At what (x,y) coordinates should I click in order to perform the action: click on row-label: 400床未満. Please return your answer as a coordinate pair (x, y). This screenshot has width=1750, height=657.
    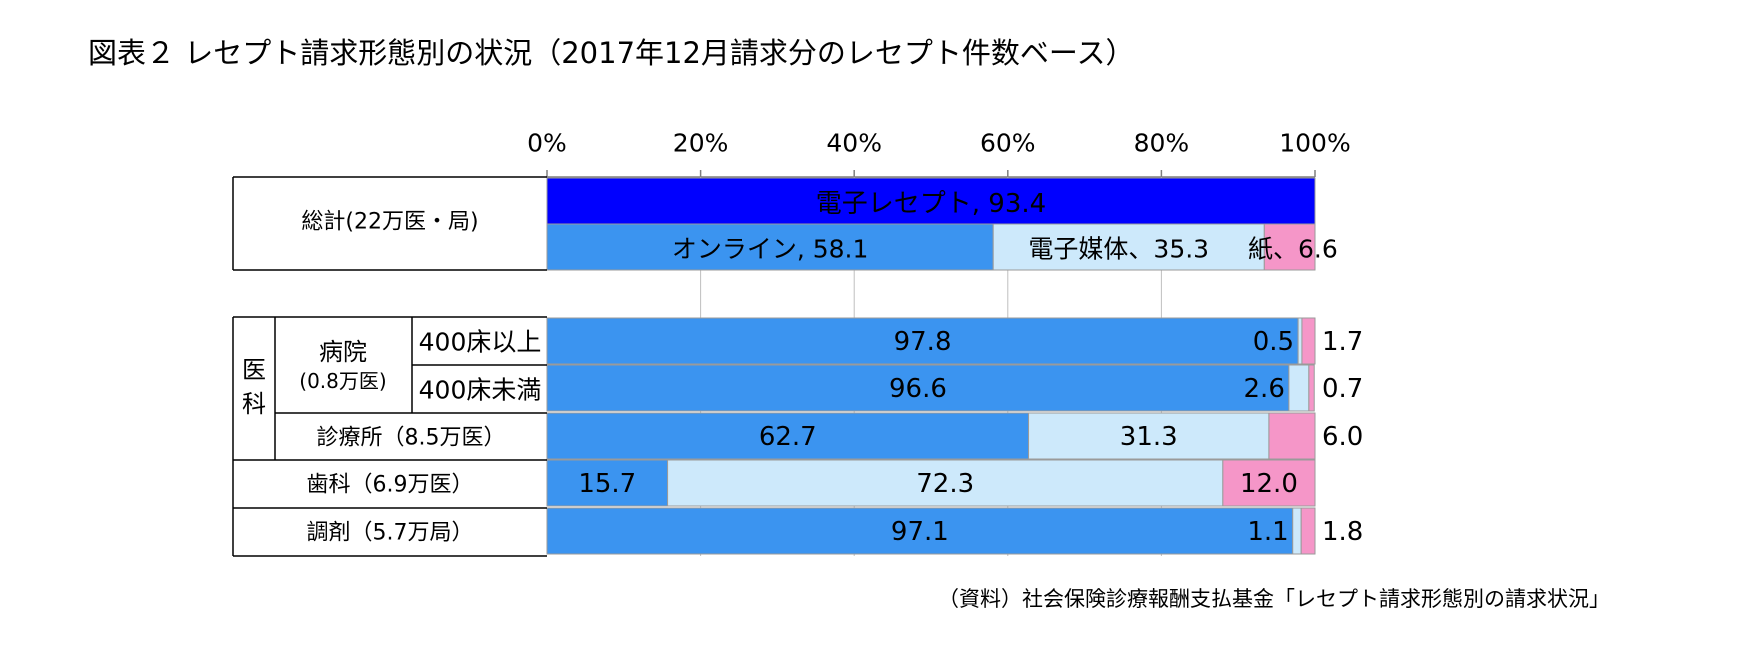
    Looking at the image, I should click on (480, 390).